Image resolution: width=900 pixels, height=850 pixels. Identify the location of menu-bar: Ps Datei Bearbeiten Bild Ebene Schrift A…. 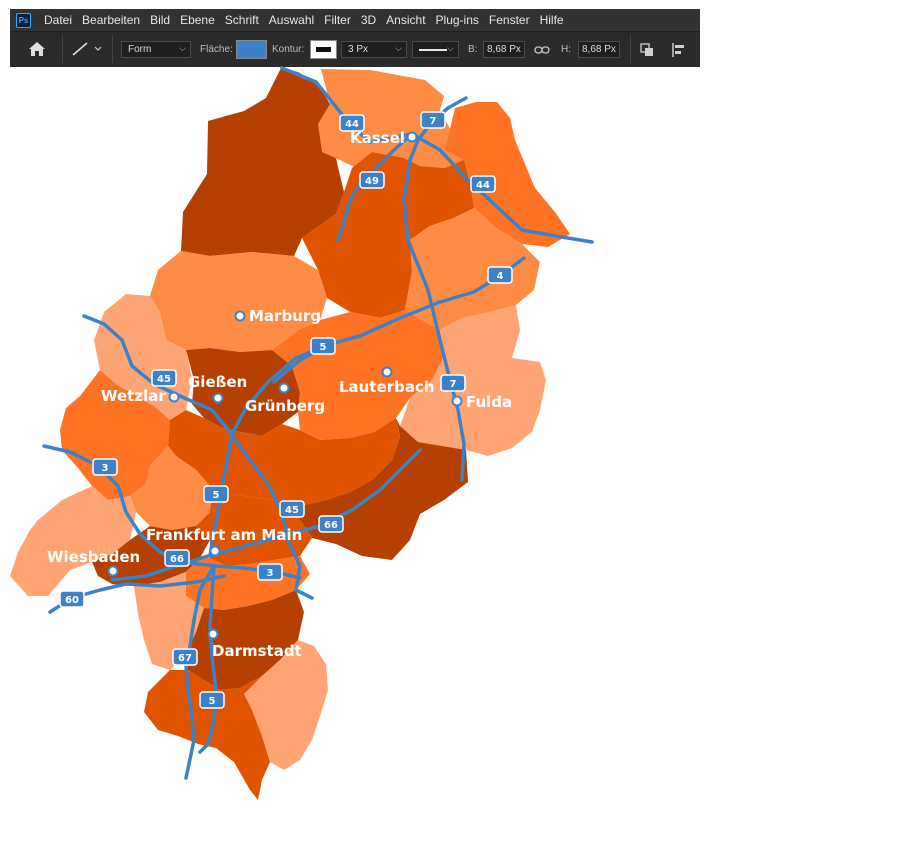
(355, 20).